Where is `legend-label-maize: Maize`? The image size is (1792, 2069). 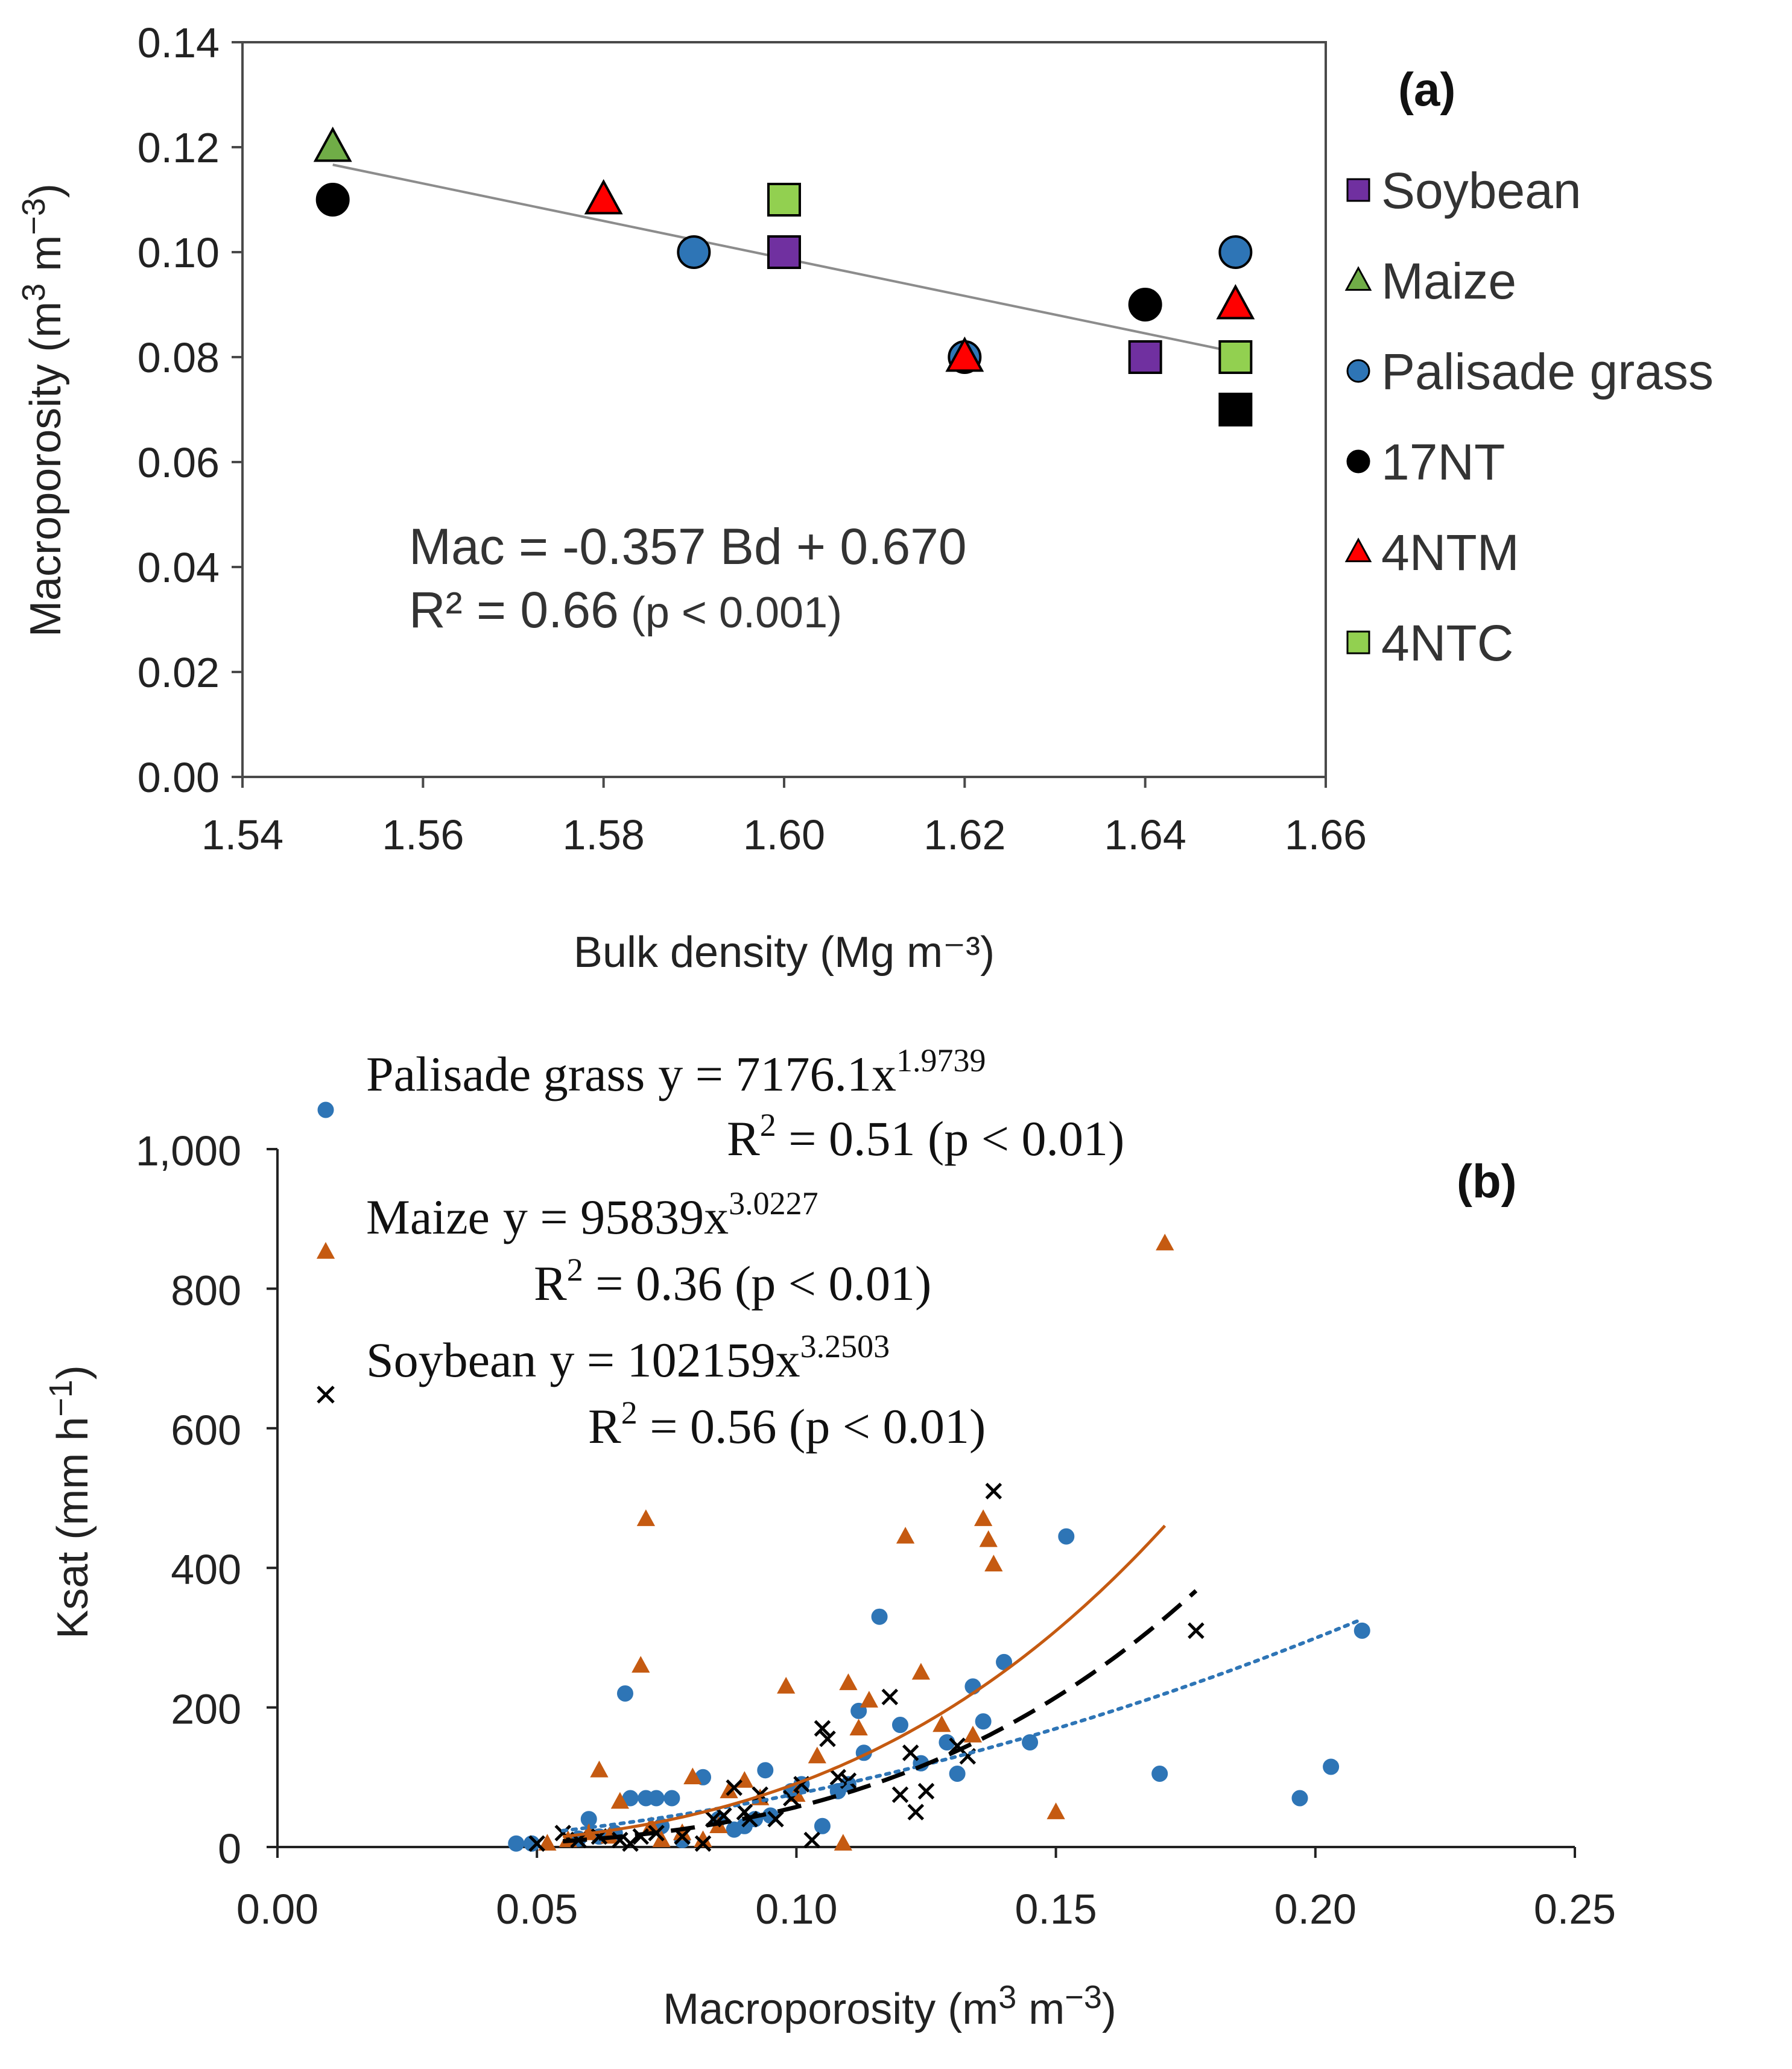
legend-label-maize: Maize is located at coordinates (1448, 281).